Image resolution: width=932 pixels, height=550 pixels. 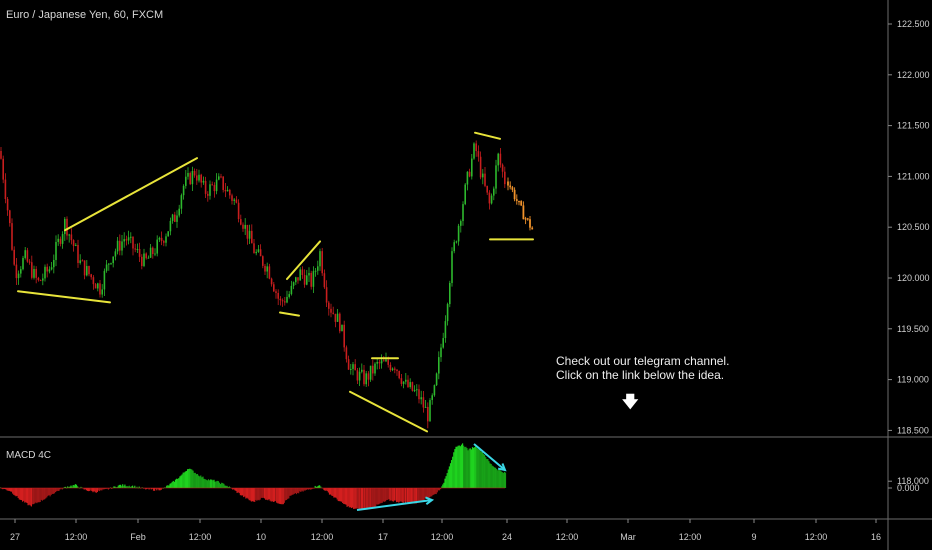 What do you see at coordinates (913, 278) in the screenshot?
I see `y-tick-label: 120.000` at bounding box center [913, 278].